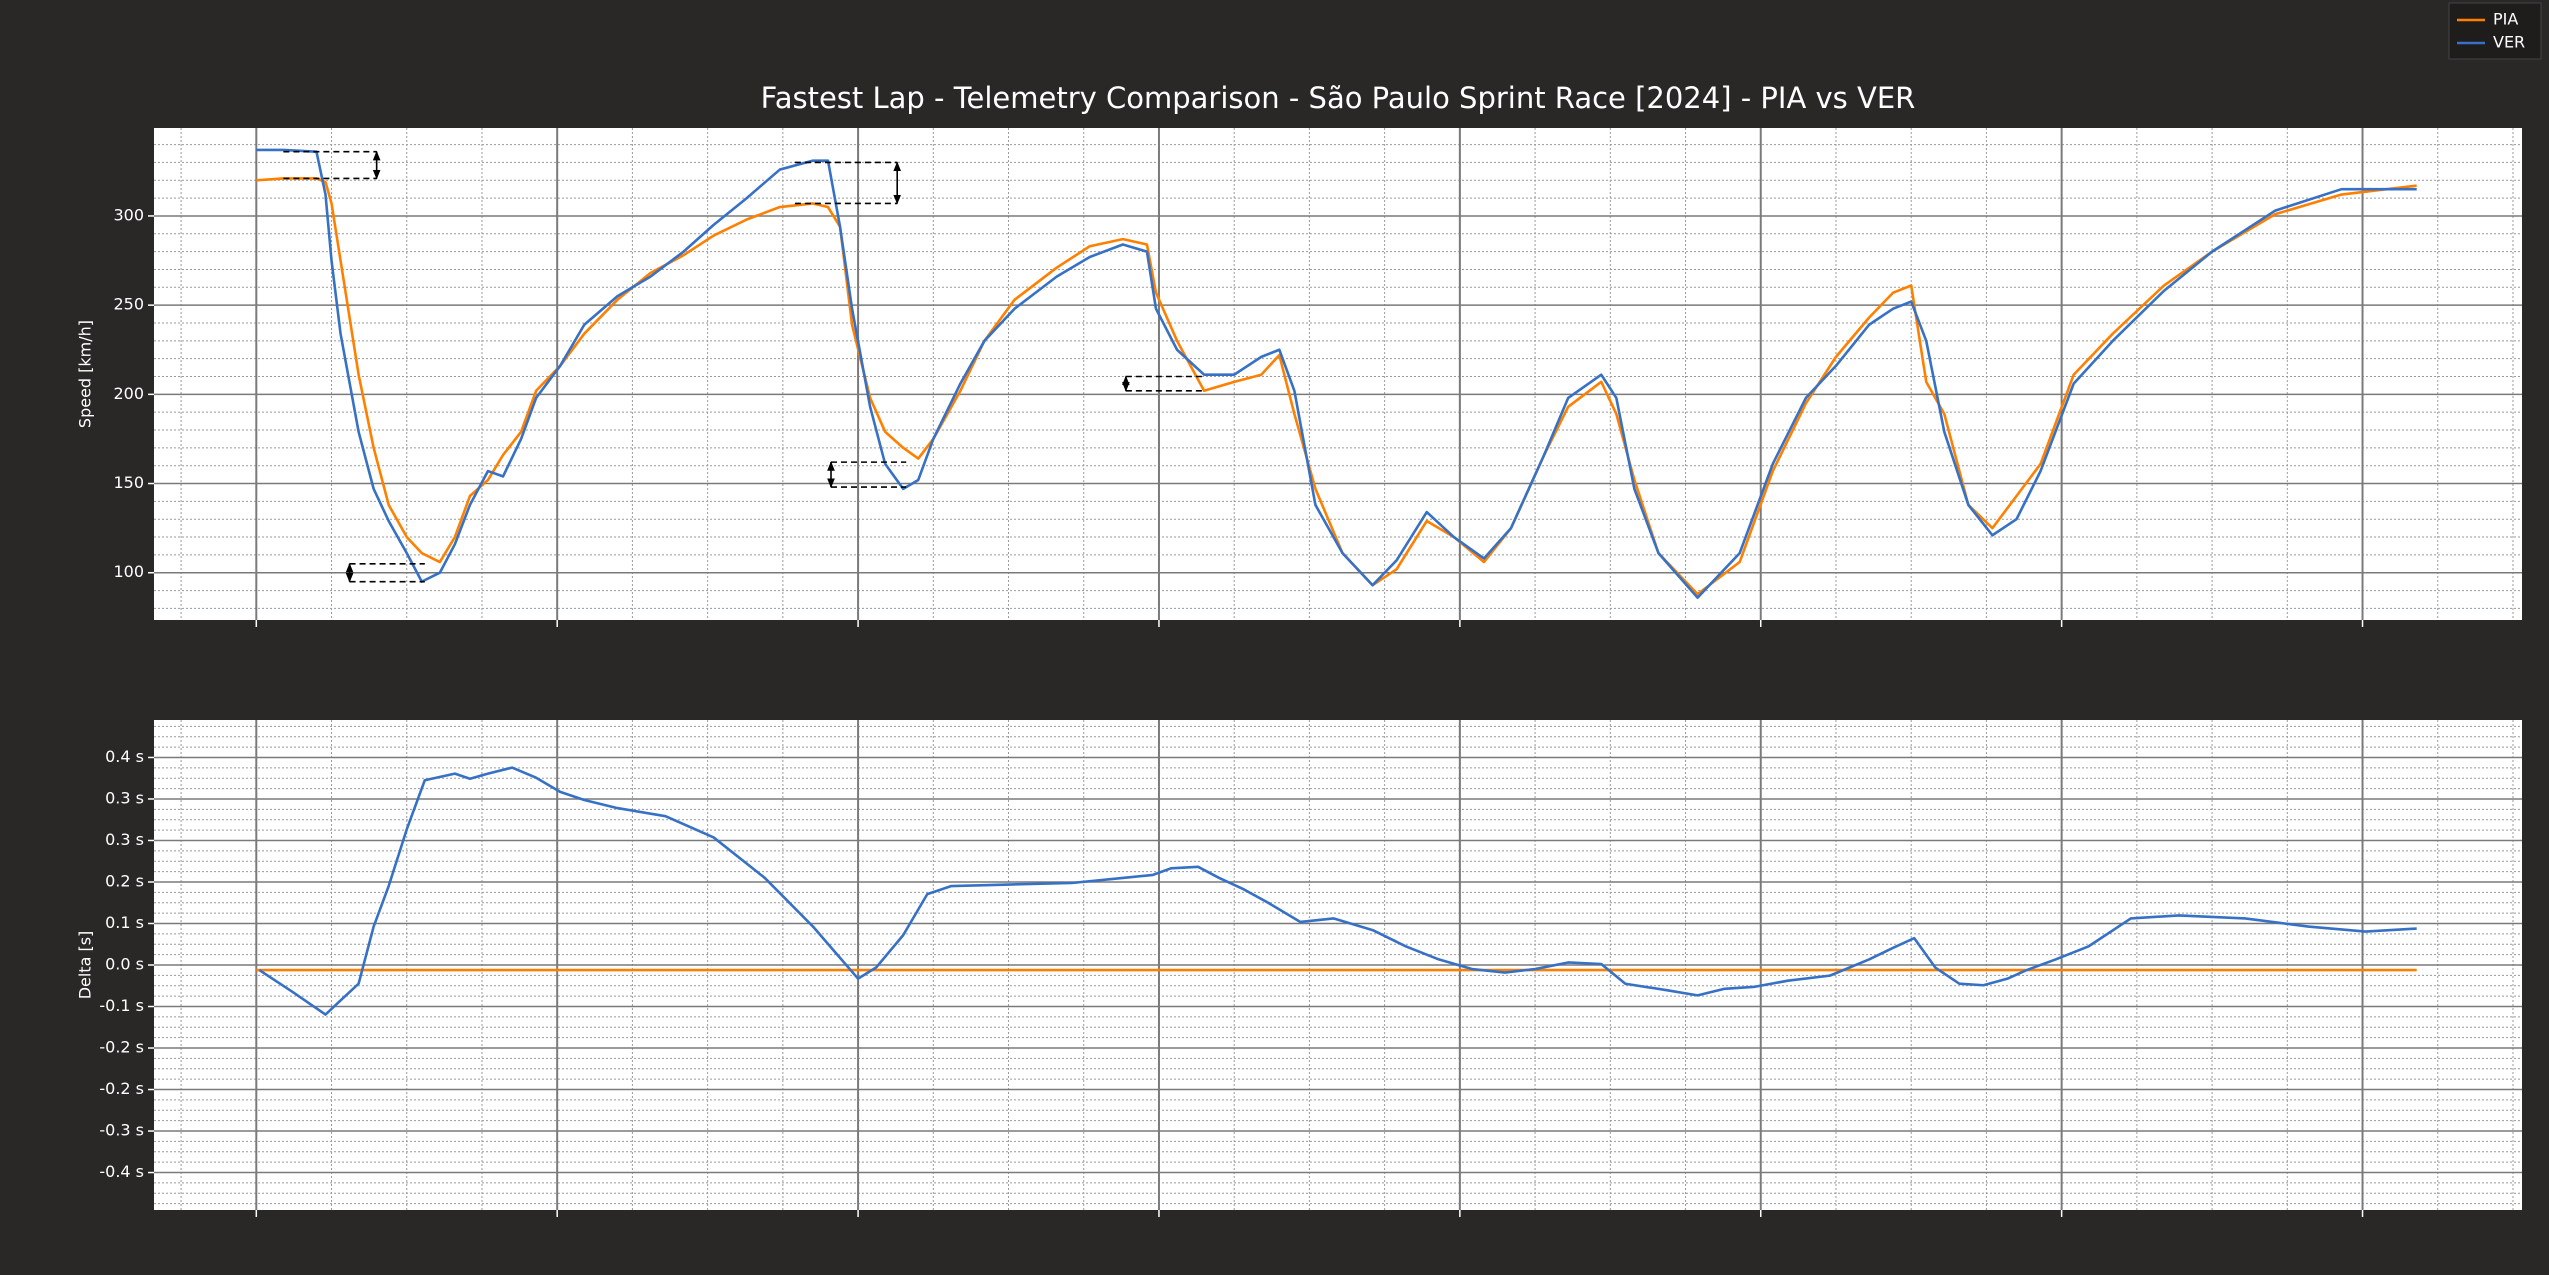  What do you see at coordinates (124, 922) in the screenshot?
I see `y-tick-label: 0.1 s` at bounding box center [124, 922].